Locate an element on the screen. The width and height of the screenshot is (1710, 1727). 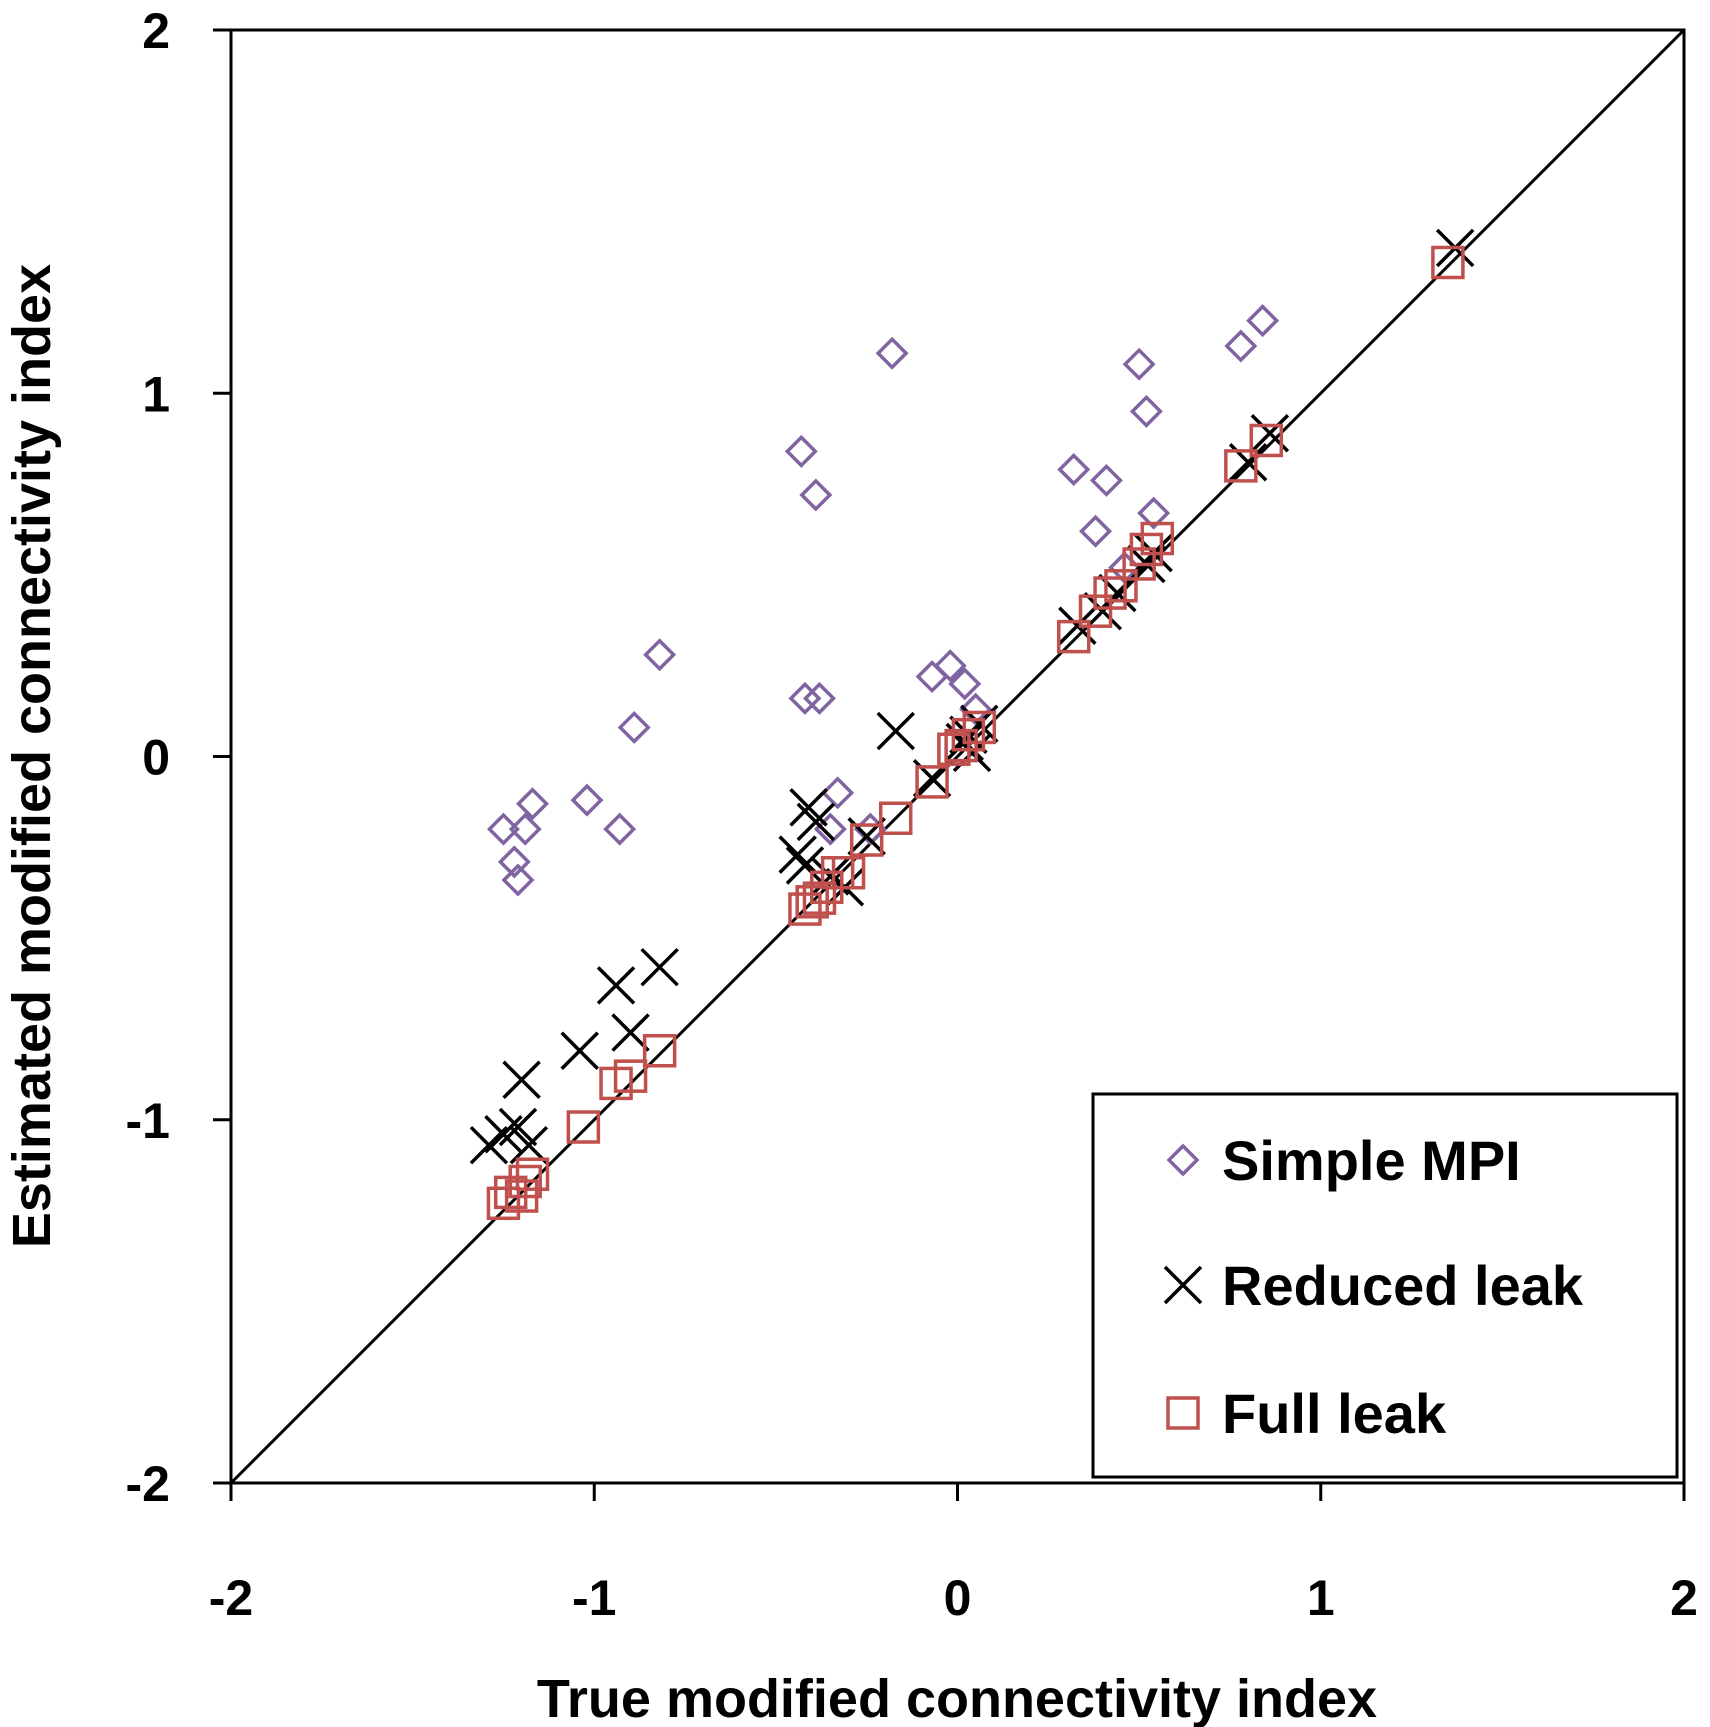
x-tick-label: 0 is located at coordinates (958, 1598).